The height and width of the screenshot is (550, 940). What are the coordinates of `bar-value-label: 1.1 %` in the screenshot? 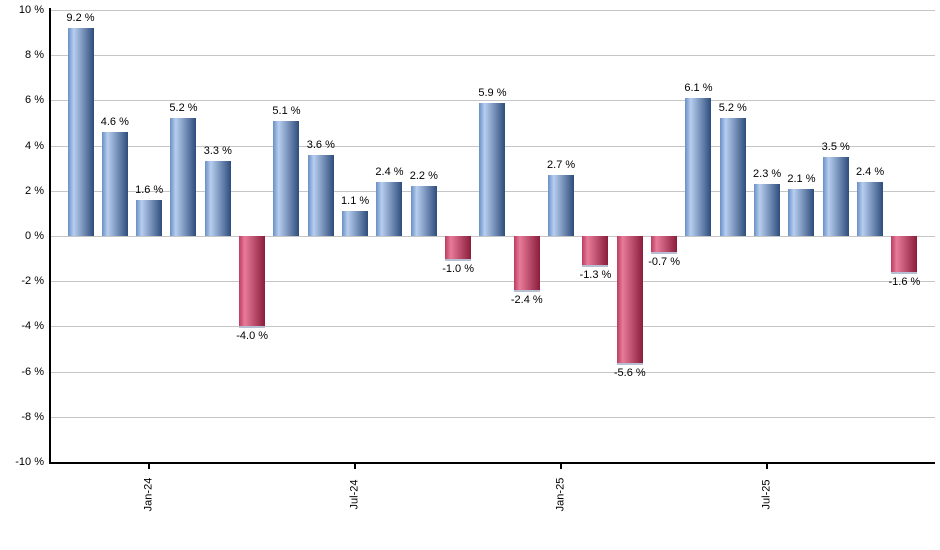 It's located at (355, 201).